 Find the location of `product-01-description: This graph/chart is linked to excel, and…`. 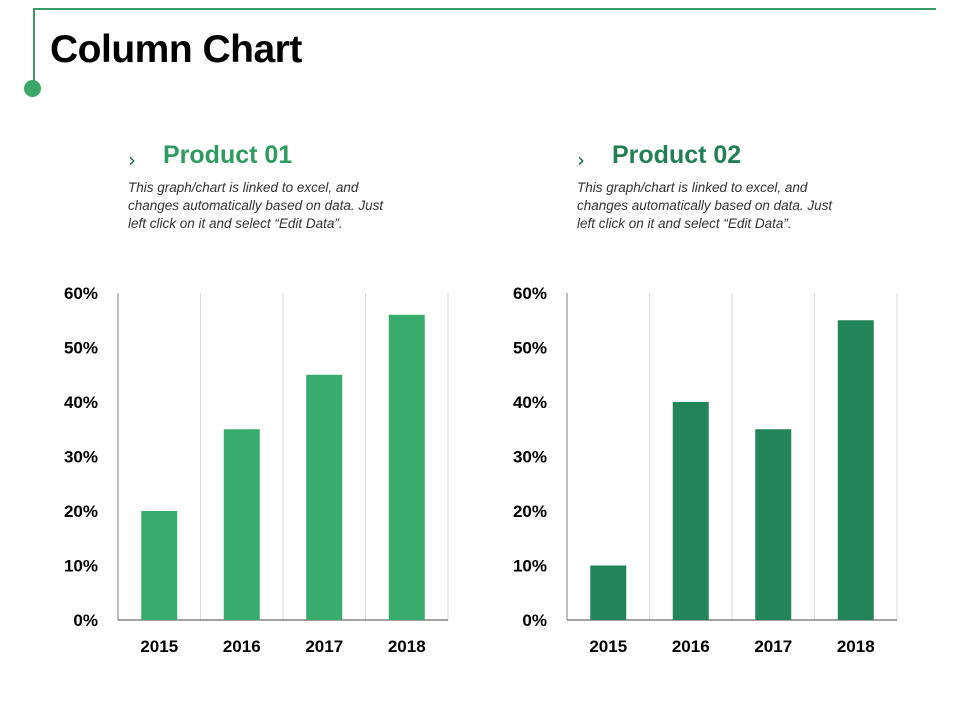

product-01-description: This graph/chart is linked to excel, and… is located at coordinates (256, 205).